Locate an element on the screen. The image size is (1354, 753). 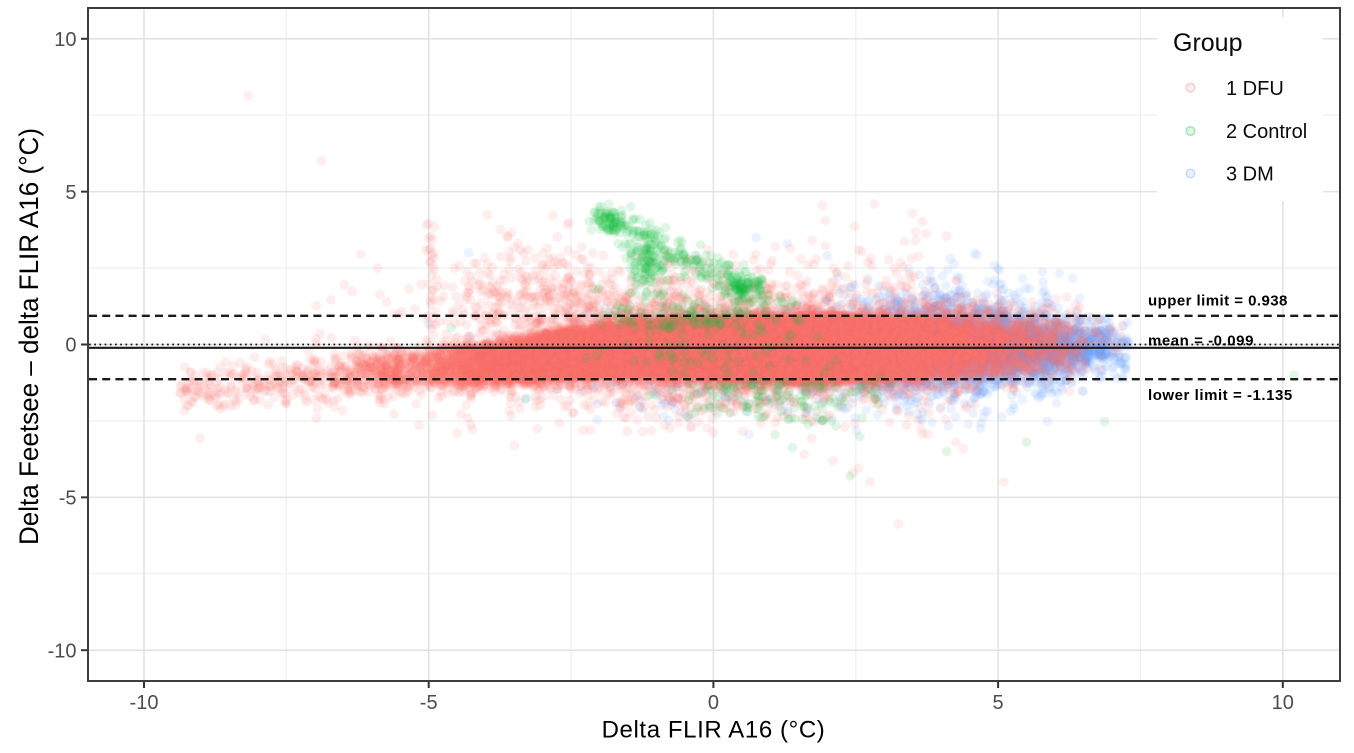
svg-text: mean = -0.099 is located at coordinates (1201, 341).